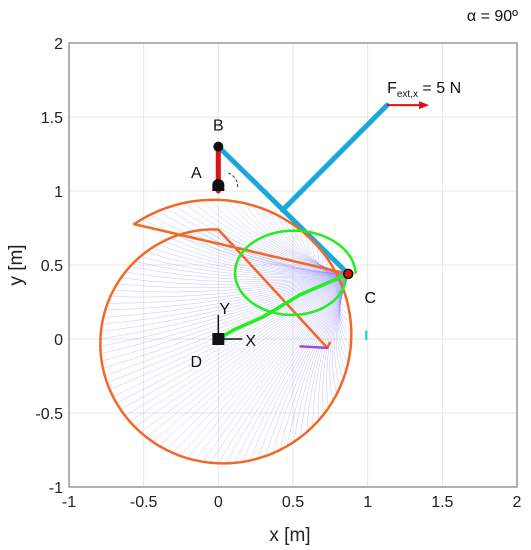 Image resolution: width=531 pixels, height=550 pixels. I want to click on x-axis-label: x [m], so click(289, 535).